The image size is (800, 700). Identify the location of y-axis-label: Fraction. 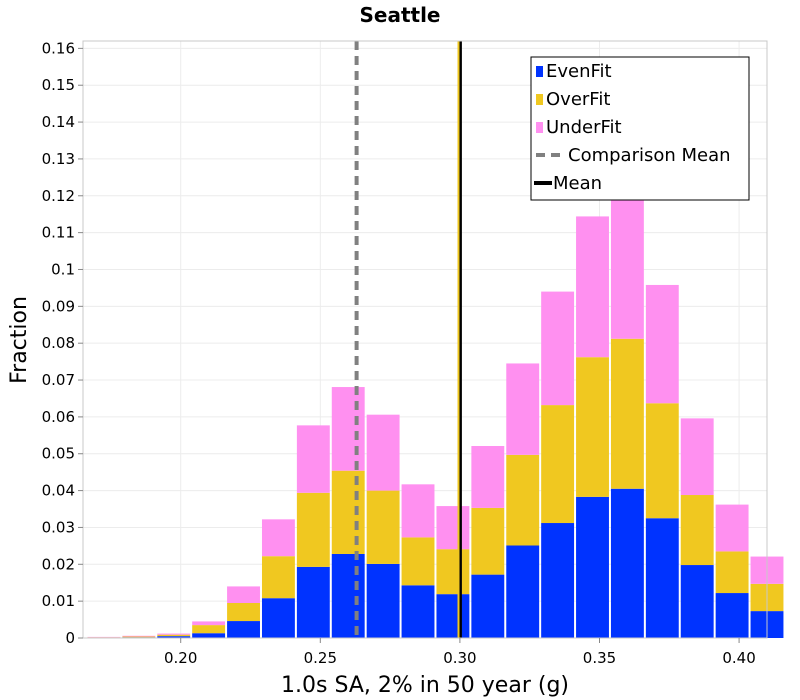
(19, 340).